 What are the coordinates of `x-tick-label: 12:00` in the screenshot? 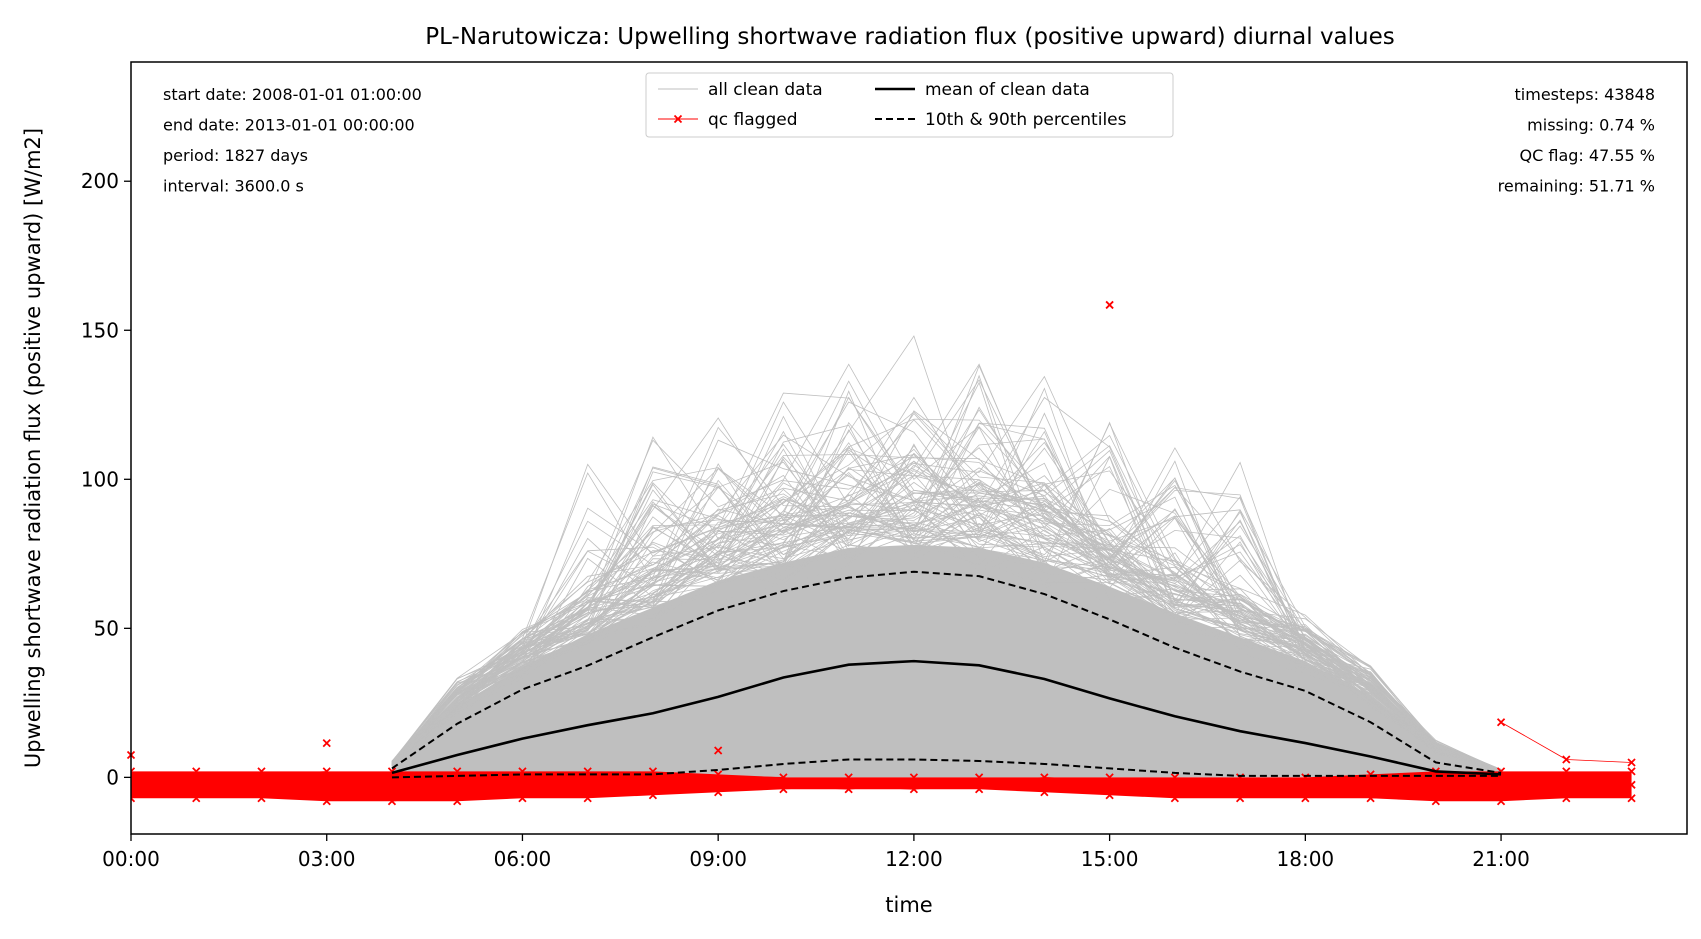 It's located at (914, 859).